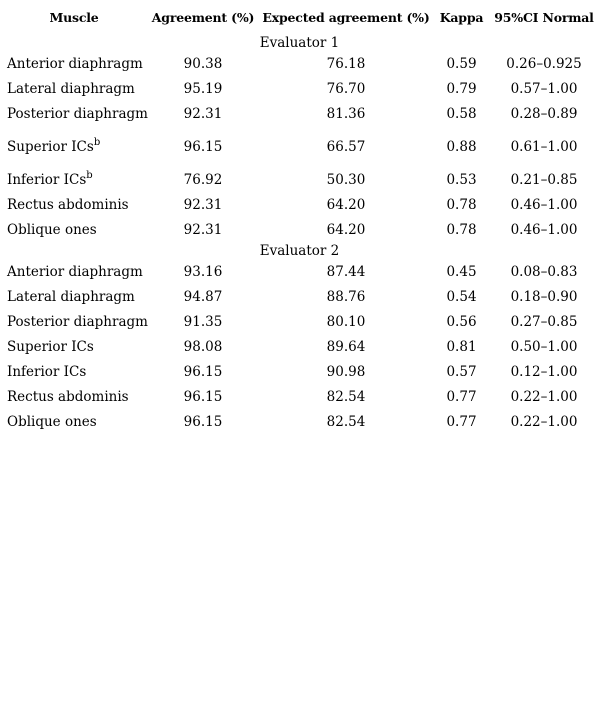 This screenshot has width=599, height=717. Describe the element at coordinates (299, 175) in the screenshot. I see `table-row: Inferior ICsb 76.92 50.30 0.53 0.21–0.85` at that location.